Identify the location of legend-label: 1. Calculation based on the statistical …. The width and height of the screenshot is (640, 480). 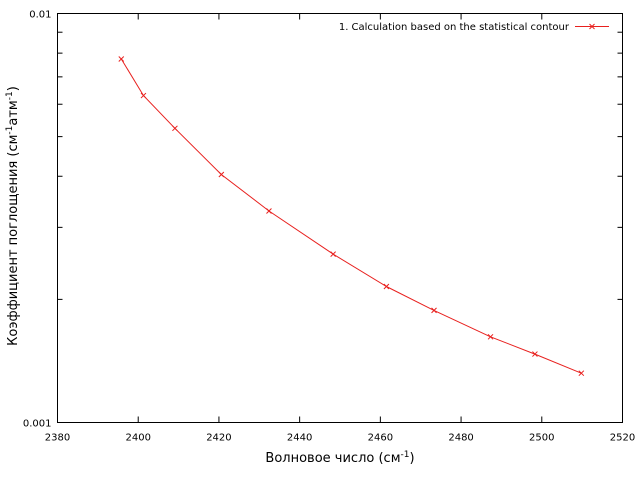
(454, 27).